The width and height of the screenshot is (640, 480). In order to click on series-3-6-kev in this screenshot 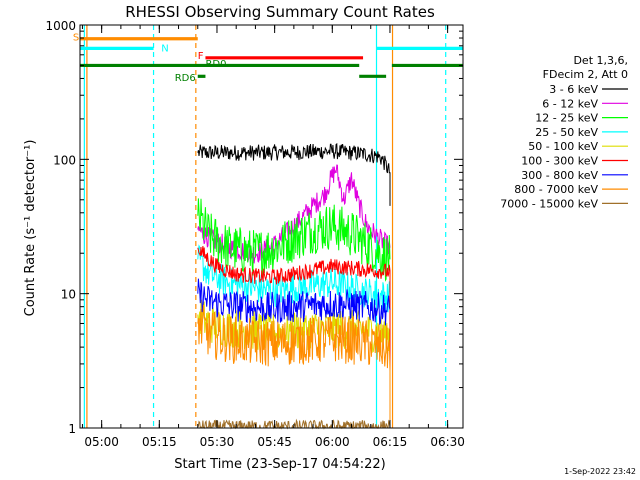, I will do `click(294, 174)`.